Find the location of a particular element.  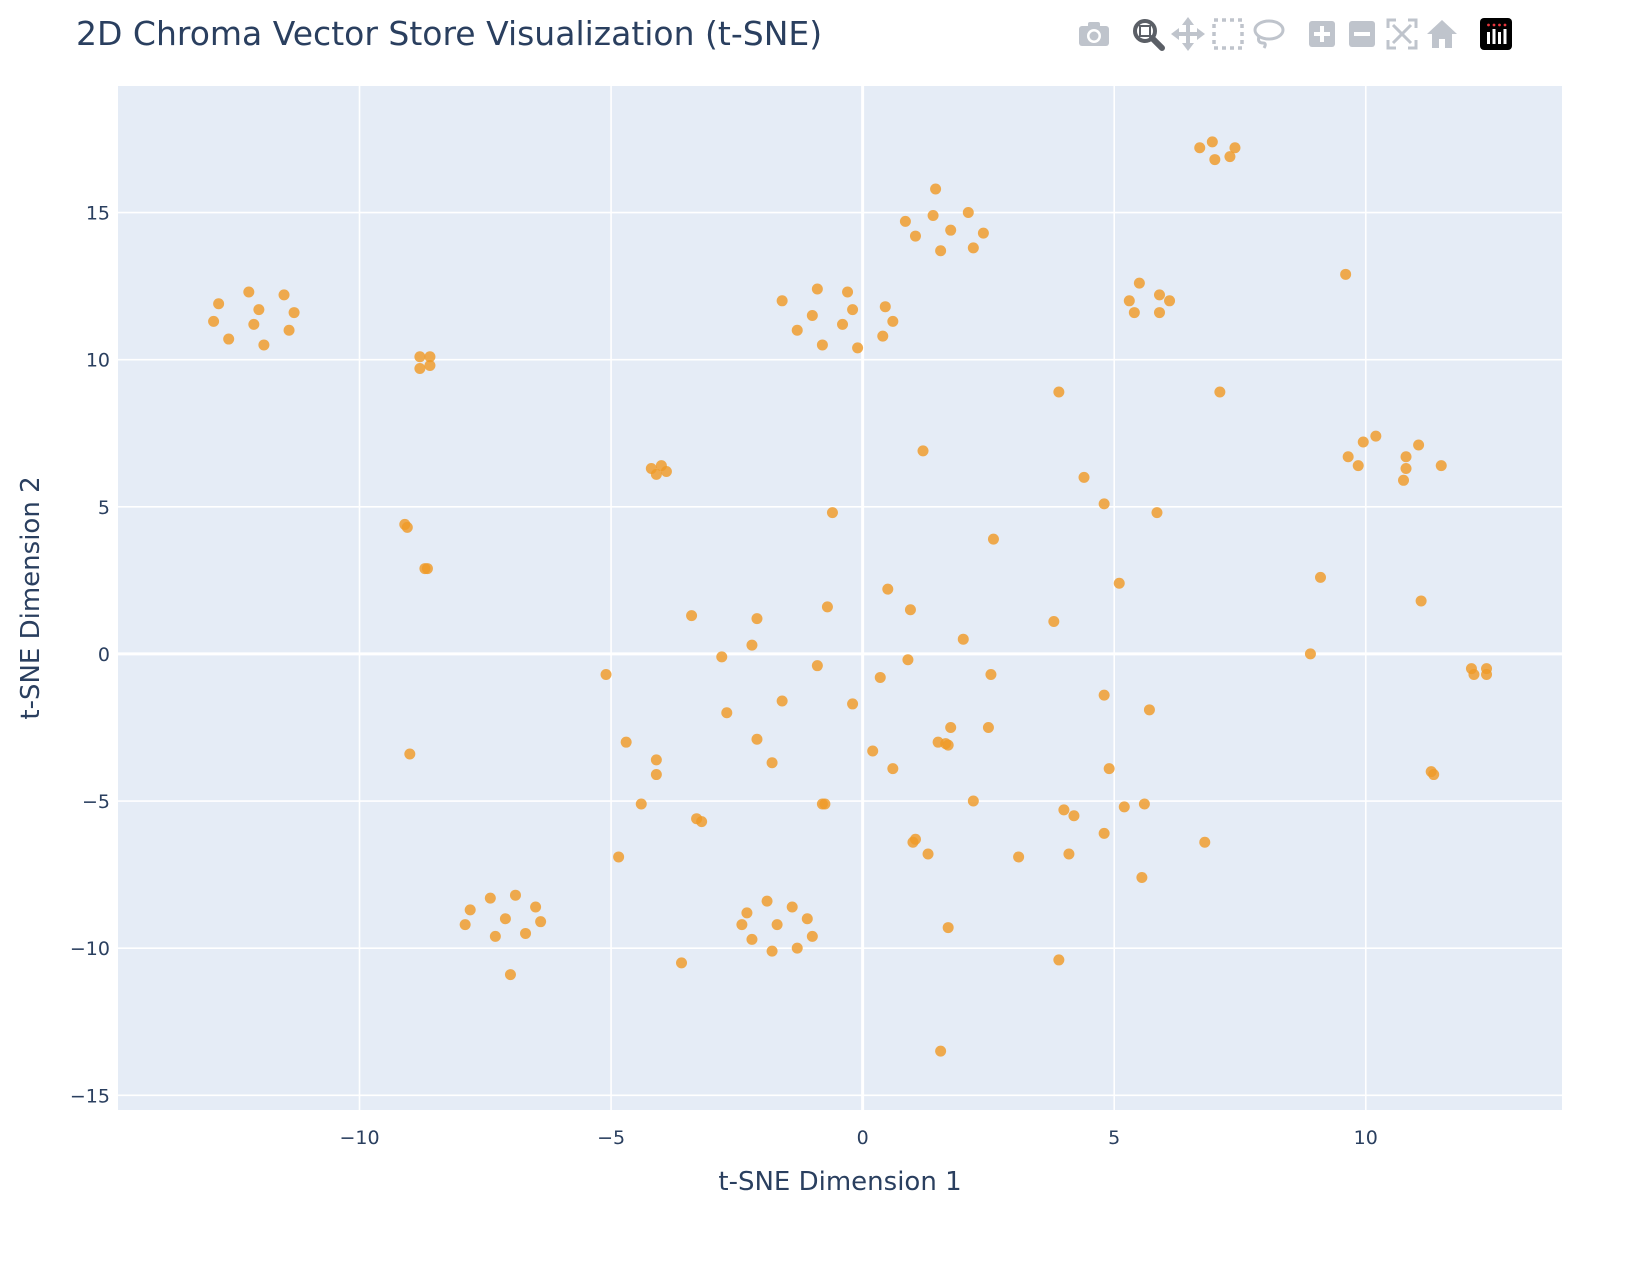

camera-icon is located at coordinates (1094, 34).